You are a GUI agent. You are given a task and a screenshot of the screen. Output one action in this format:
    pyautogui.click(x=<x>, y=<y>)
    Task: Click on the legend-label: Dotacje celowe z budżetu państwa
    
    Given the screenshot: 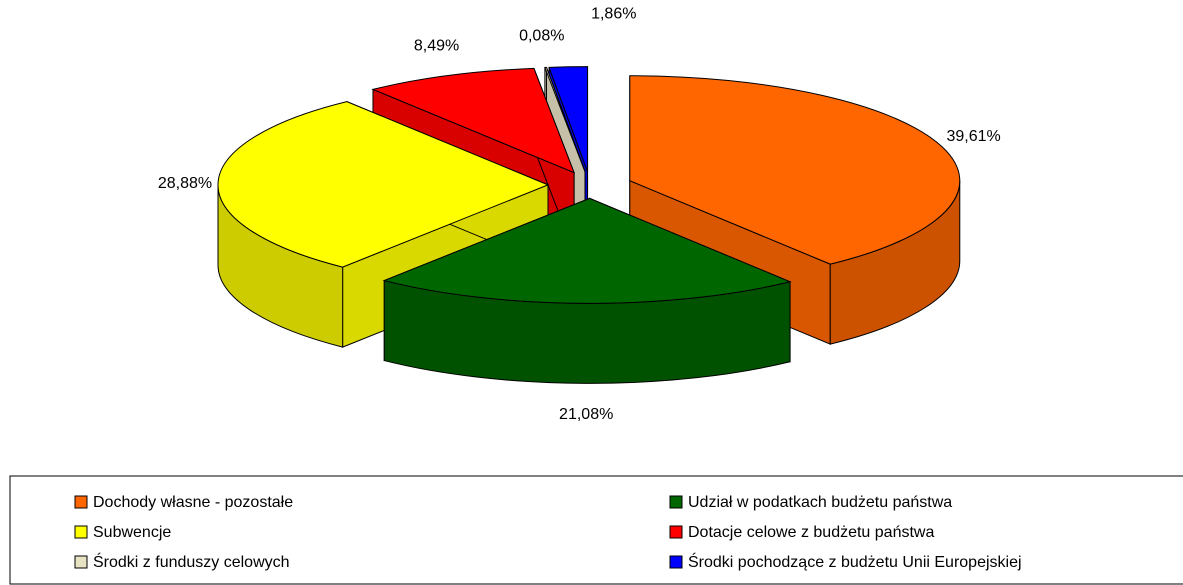 What is the action you would take?
    pyautogui.click(x=811, y=532)
    